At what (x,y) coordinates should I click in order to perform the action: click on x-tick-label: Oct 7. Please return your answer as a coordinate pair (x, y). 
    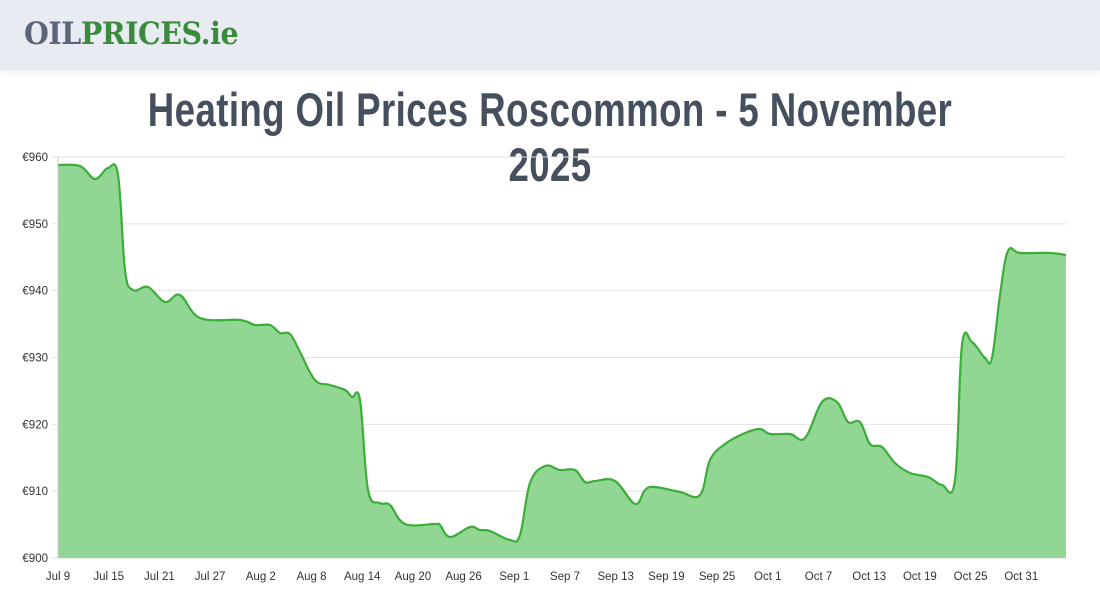
    Looking at the image, I should click on (818, 577).